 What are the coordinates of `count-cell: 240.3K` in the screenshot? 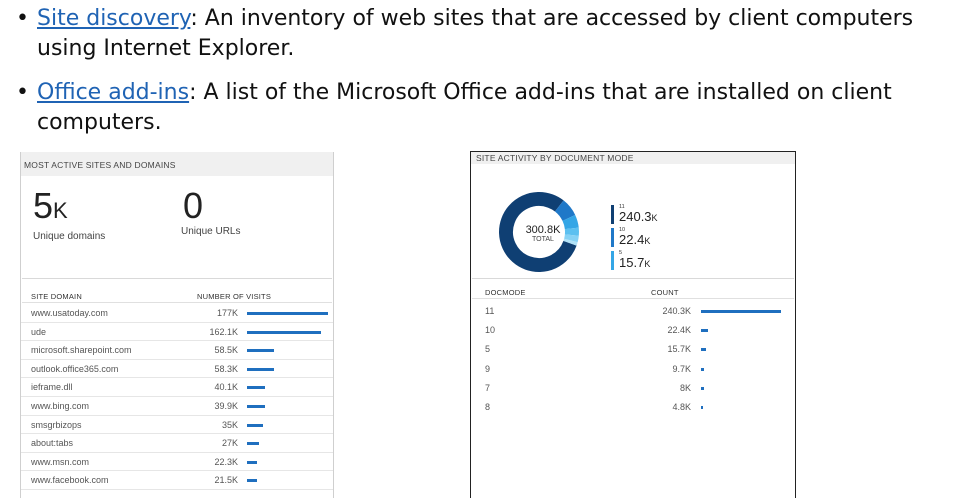 It's located at (676, 311).